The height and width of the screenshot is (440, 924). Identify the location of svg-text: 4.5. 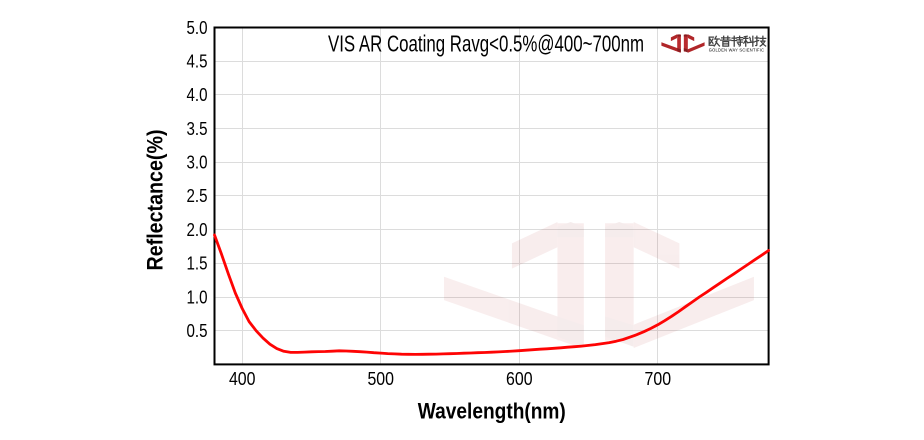
(197, 62).